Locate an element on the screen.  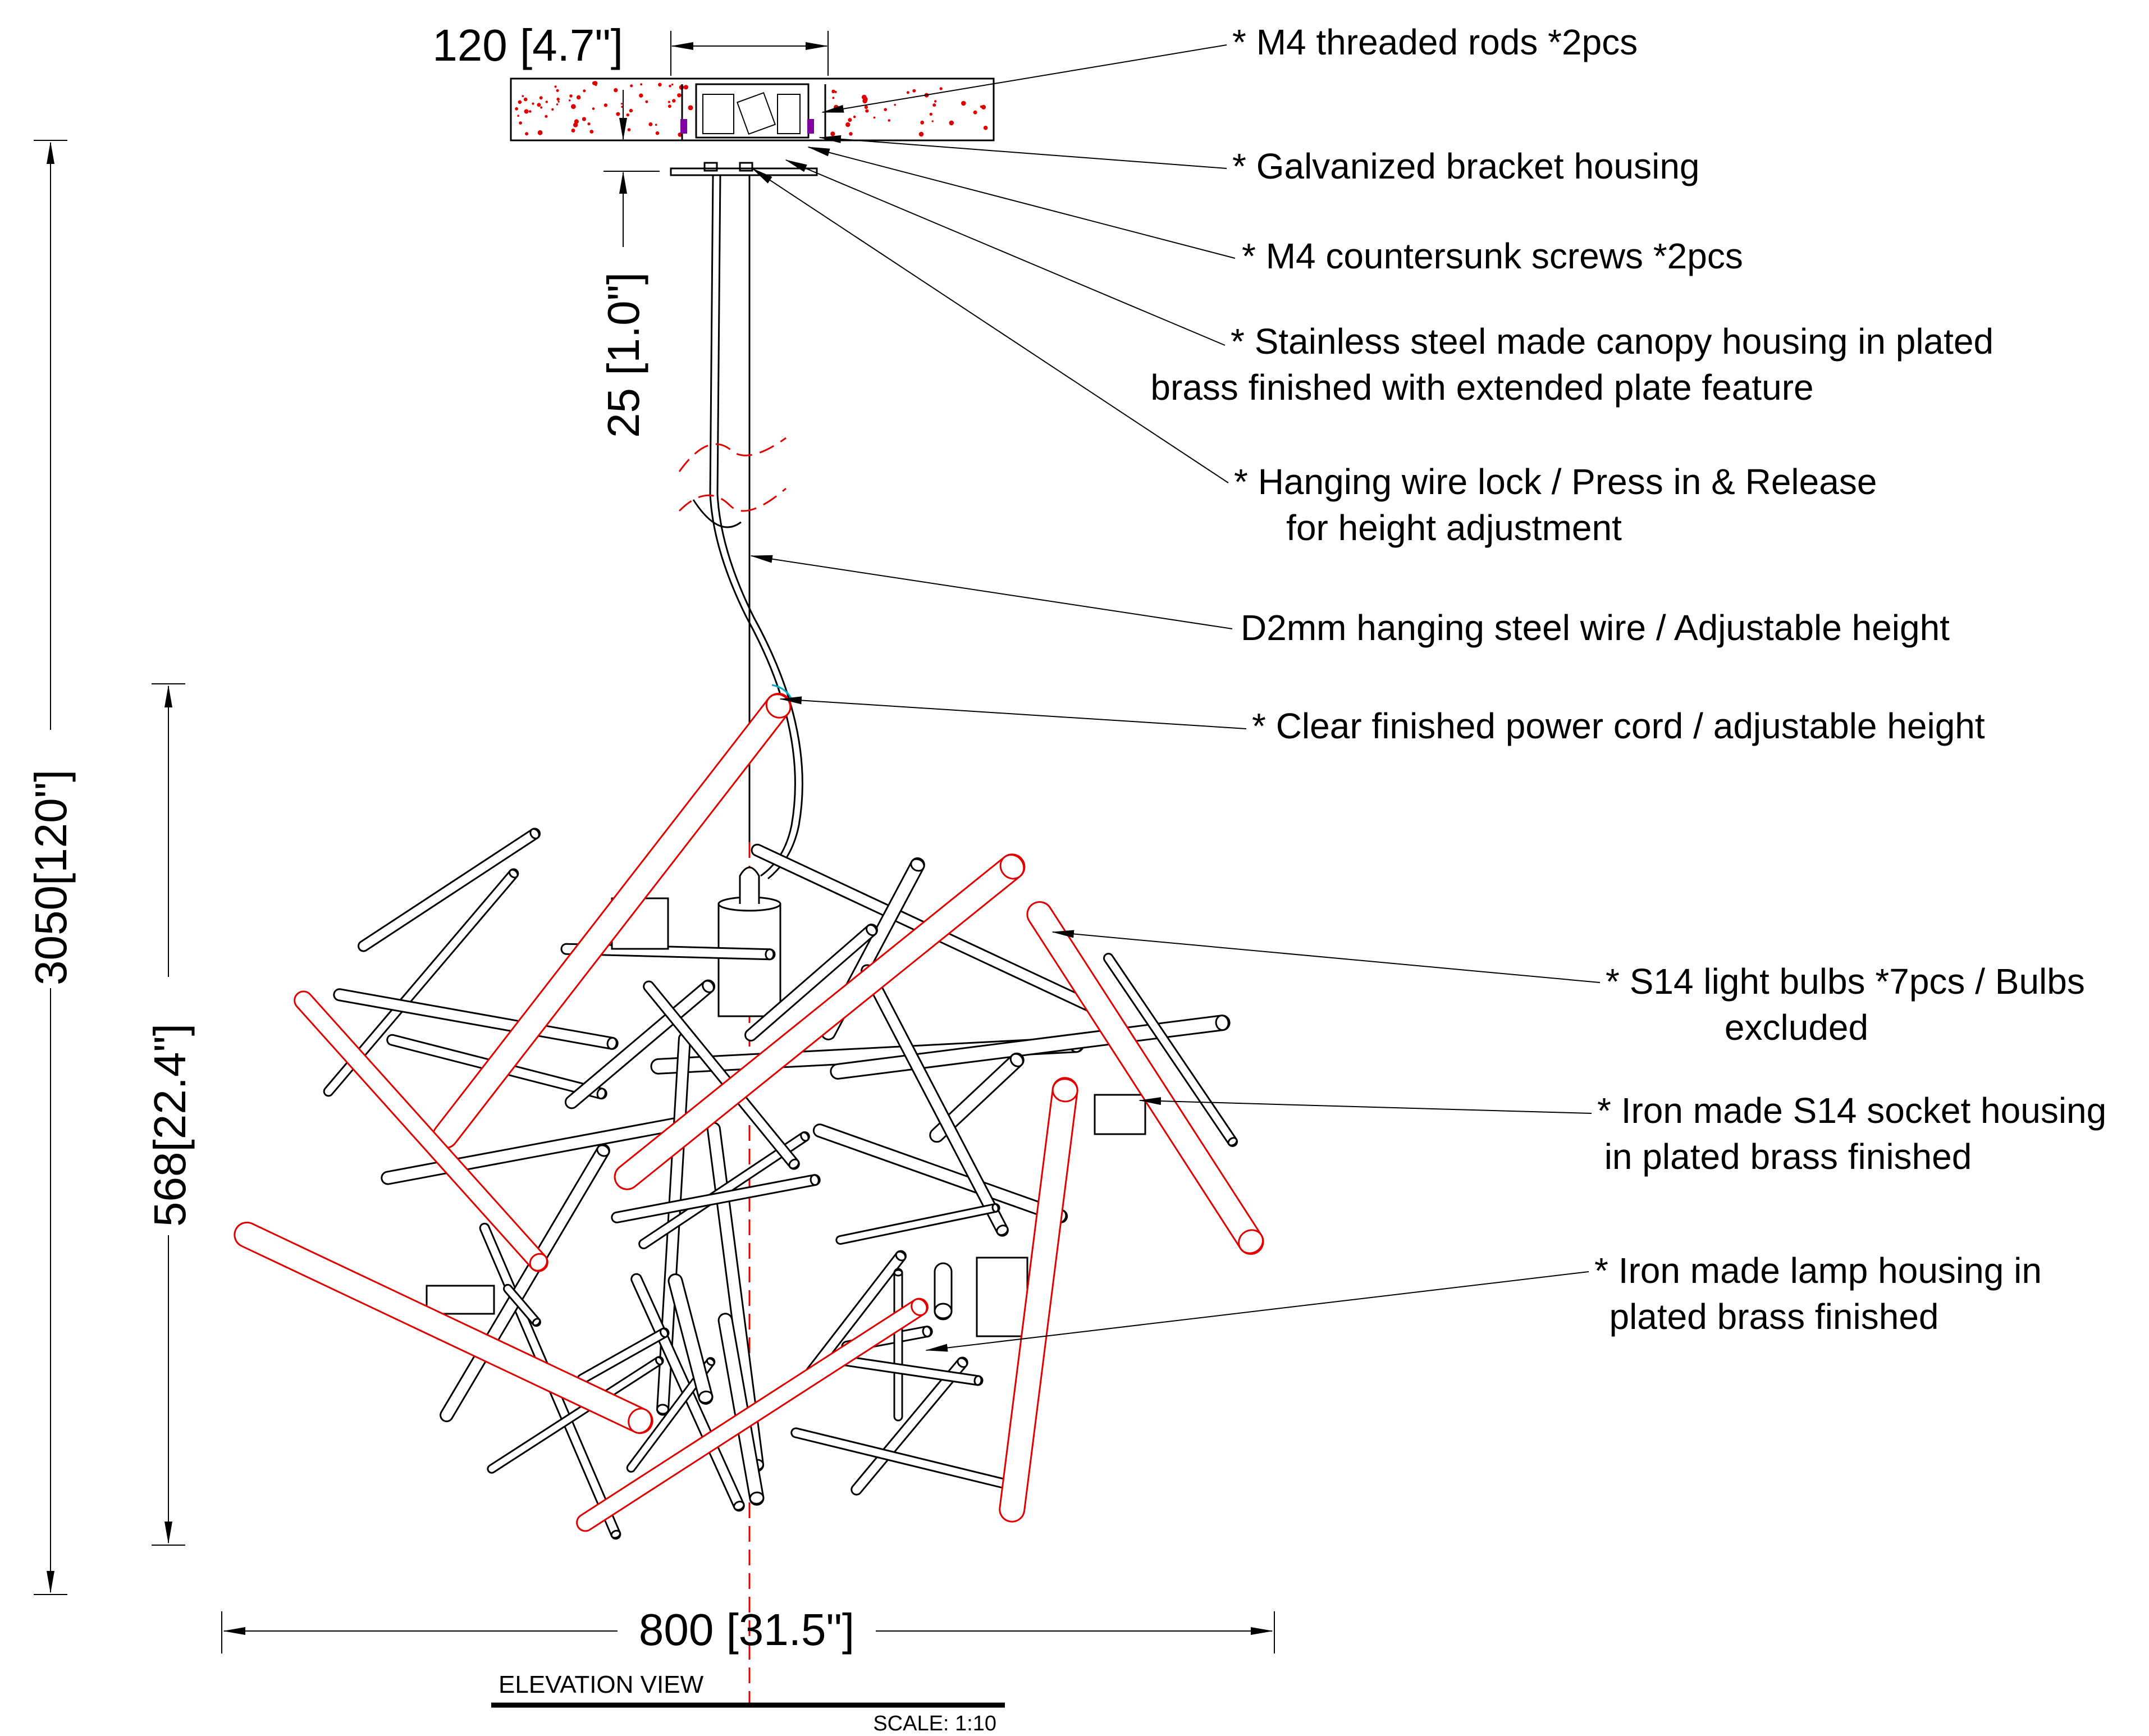
callout-text: plated brass finished is located at coordinates (1773, 1317).